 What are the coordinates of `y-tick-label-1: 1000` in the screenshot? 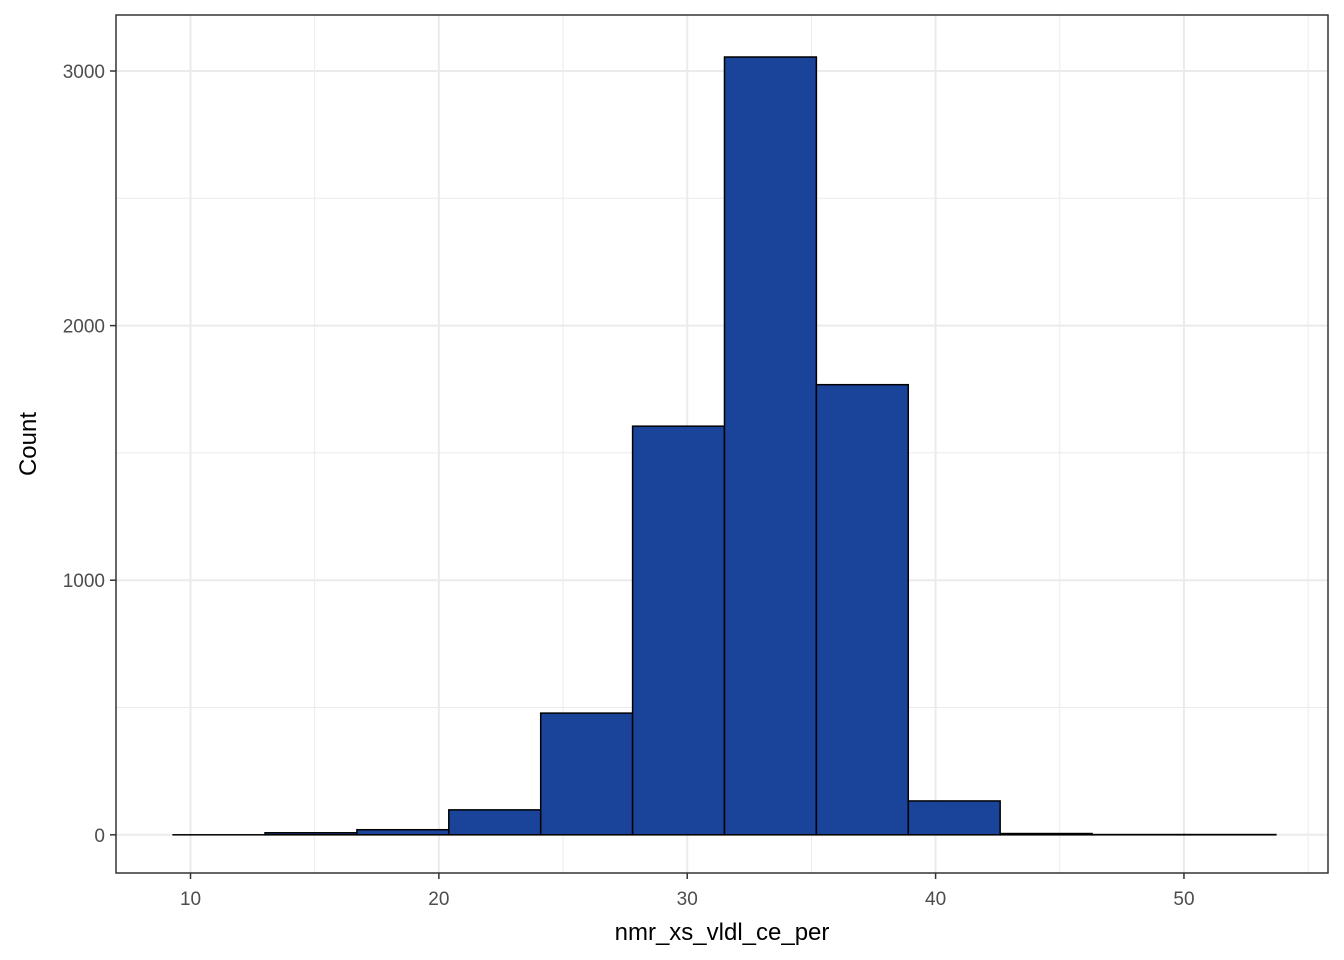 It's located at (84, 581).